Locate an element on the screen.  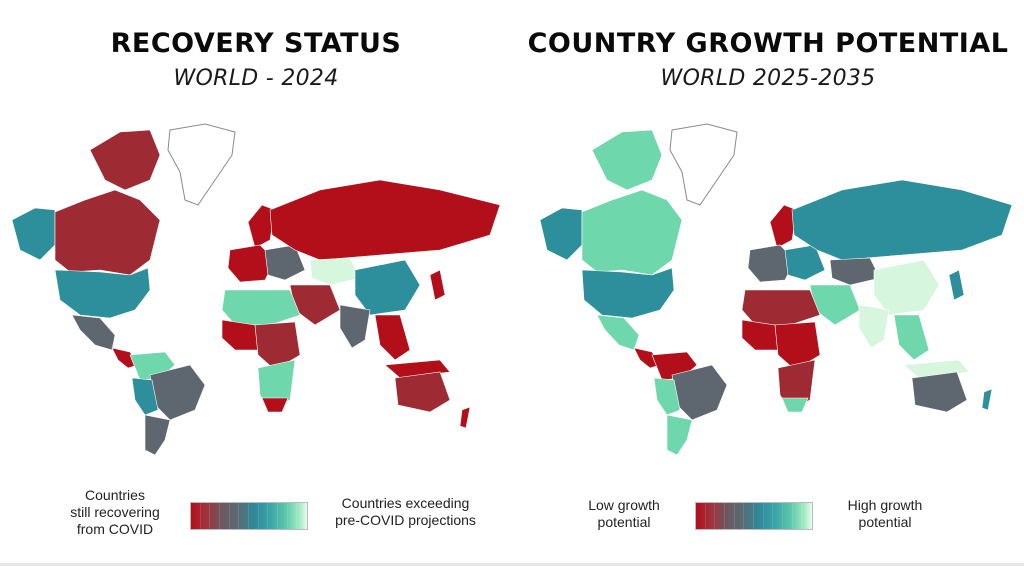
growth-legend-high-label: High growth potential is located at coordinates (885, 513).